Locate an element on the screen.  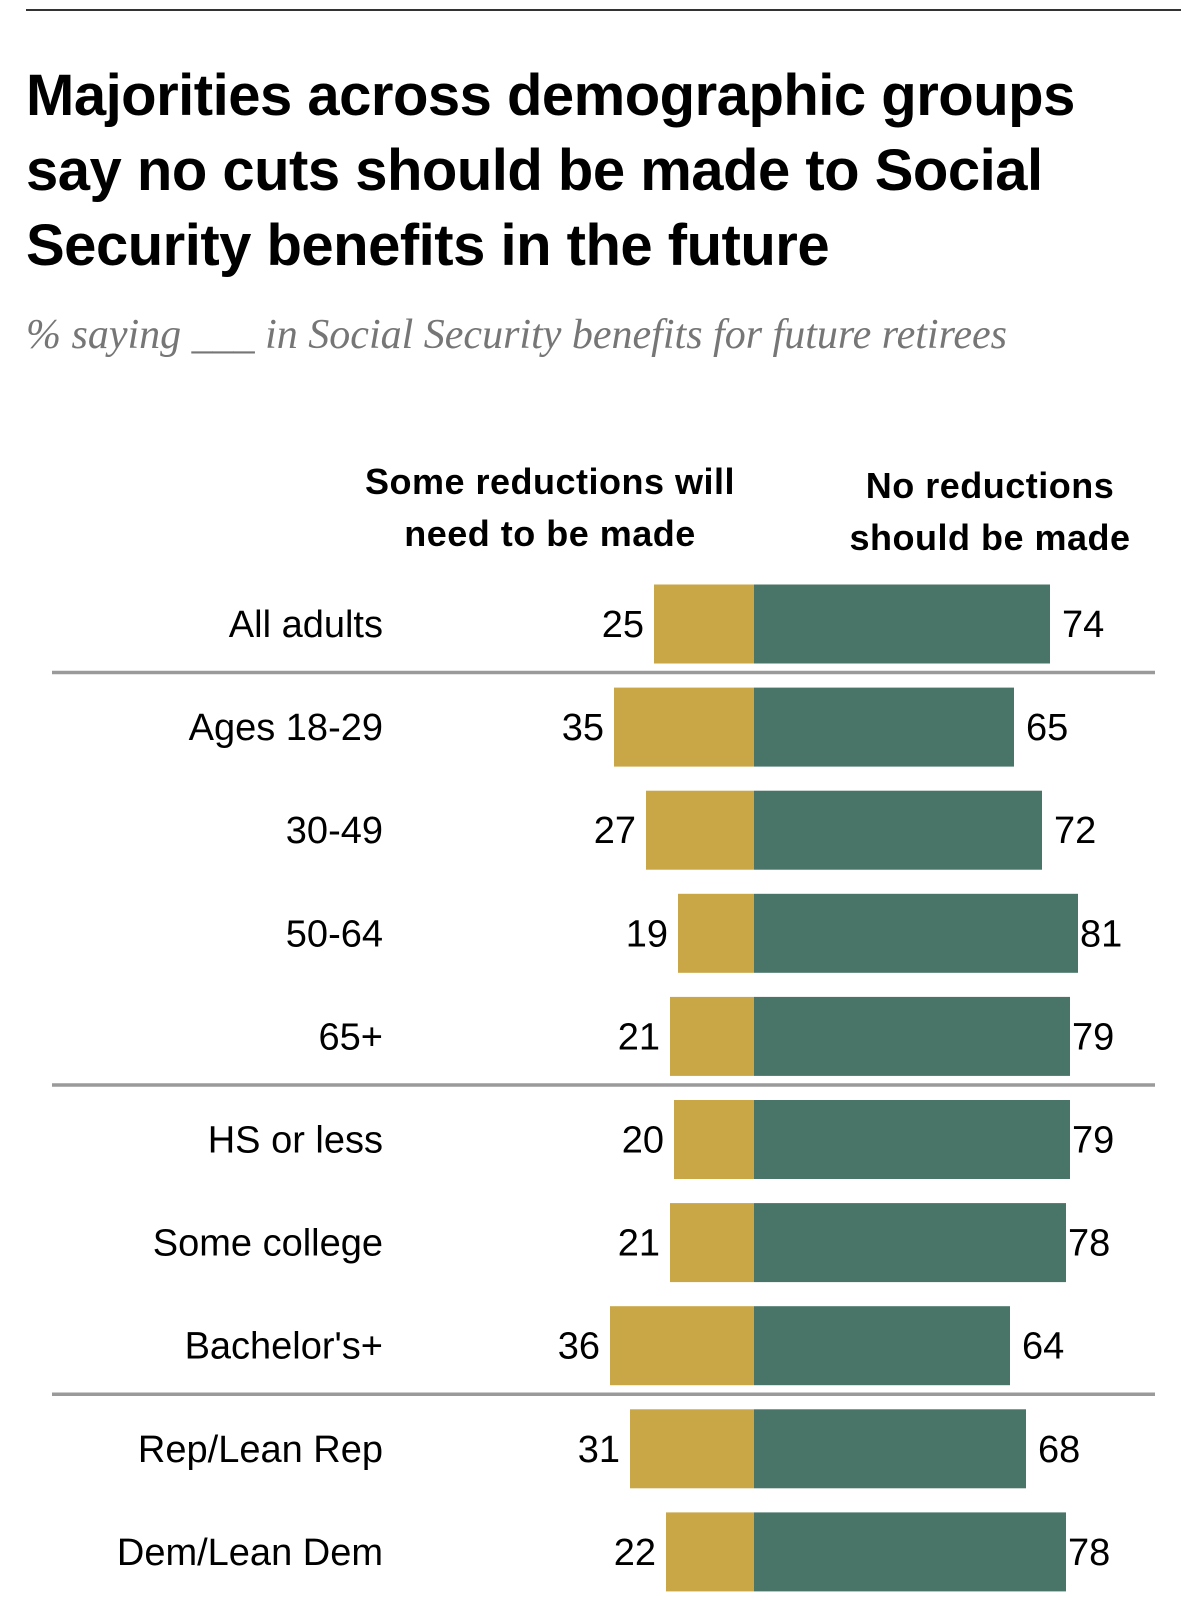
category-label: 65+ is located at coordinates (351, 1037).